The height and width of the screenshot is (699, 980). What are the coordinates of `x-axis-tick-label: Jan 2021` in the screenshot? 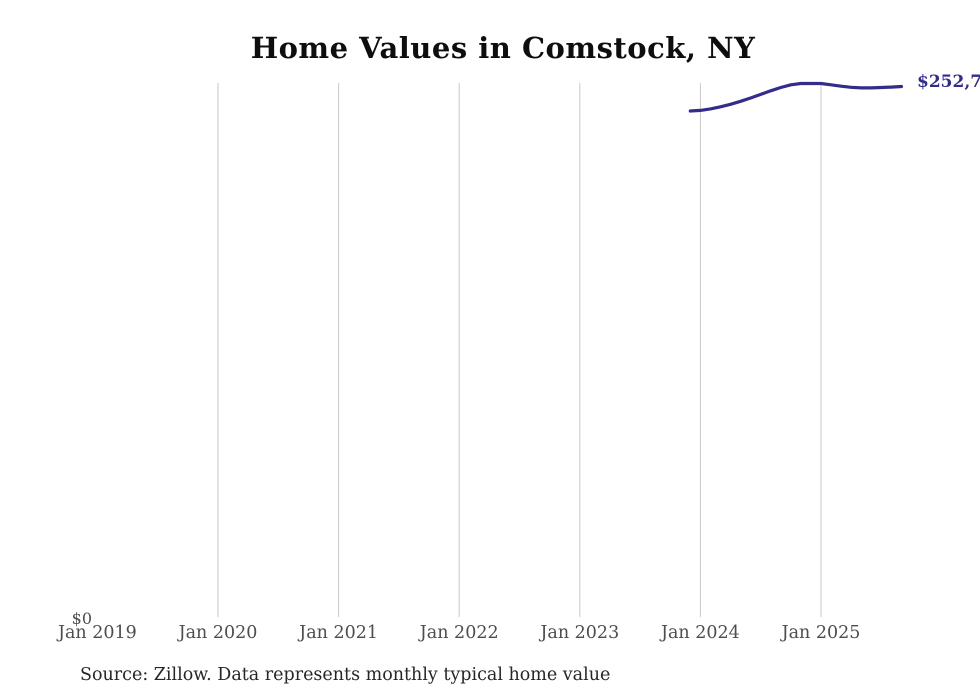 It's located at (339, 633).